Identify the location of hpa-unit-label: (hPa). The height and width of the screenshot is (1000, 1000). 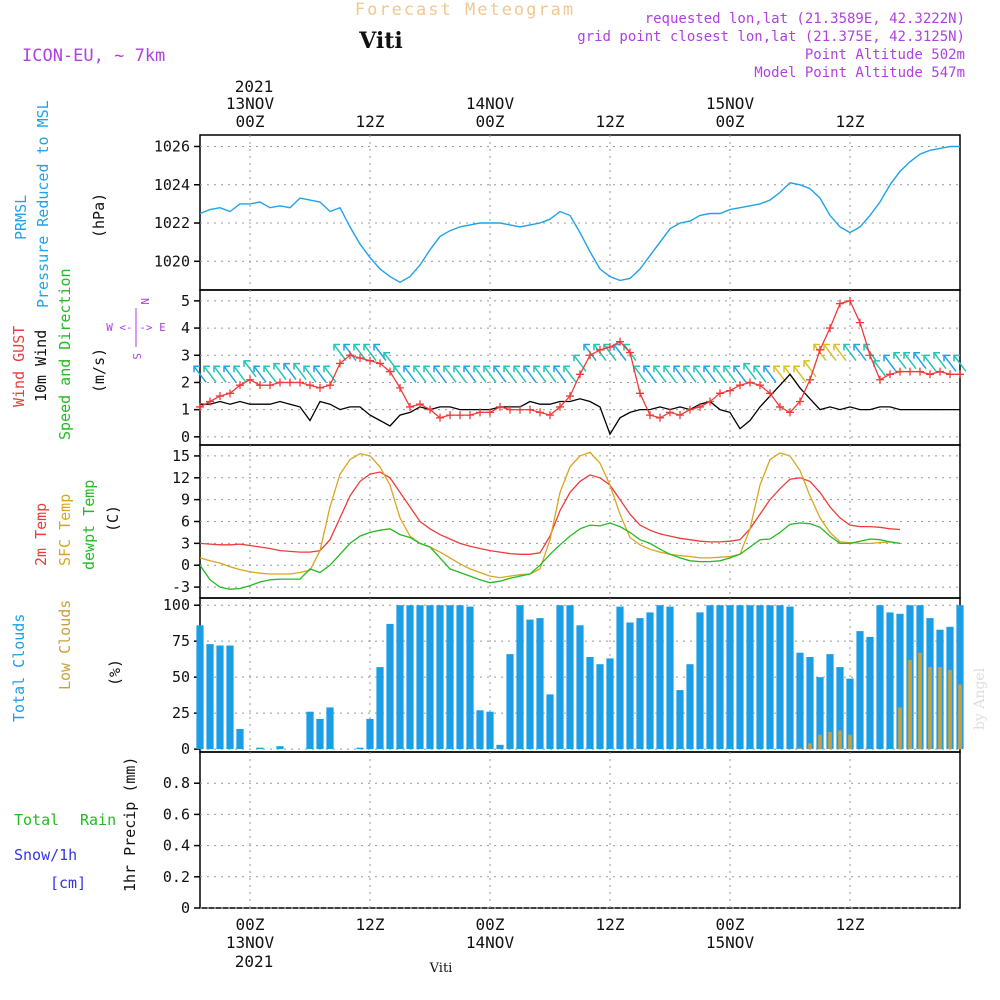
(99, 215).